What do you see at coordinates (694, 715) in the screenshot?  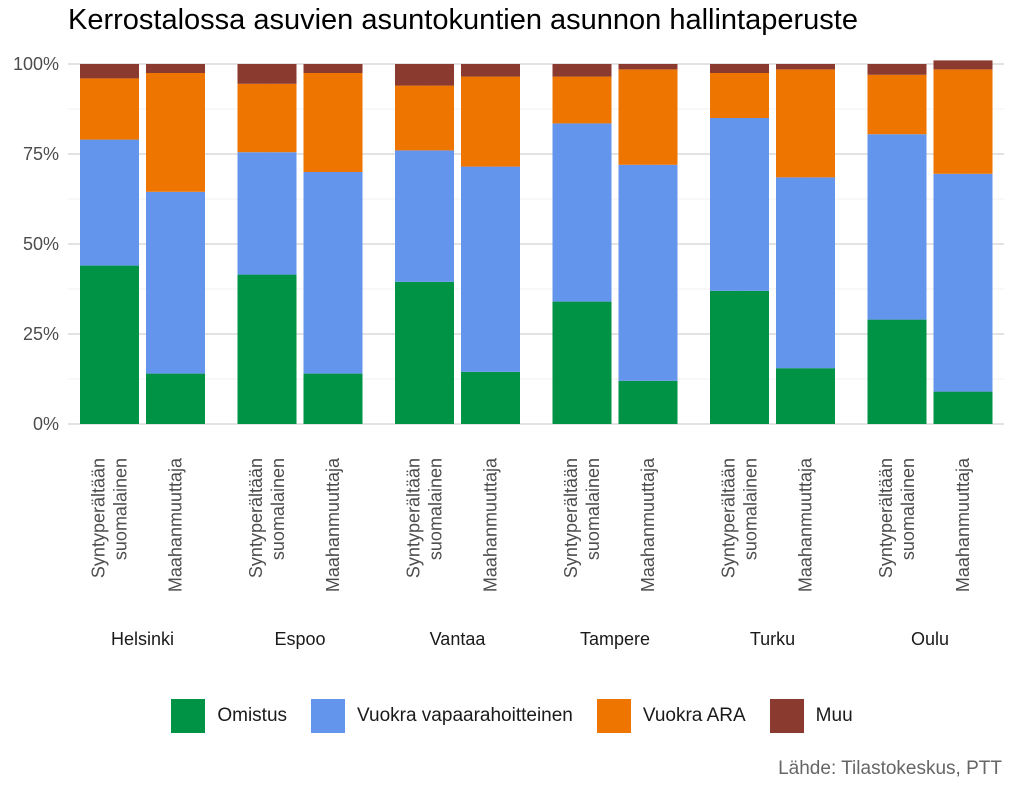 I see `legend-label: Vuokra ARA` at bounding box center [694, 715].